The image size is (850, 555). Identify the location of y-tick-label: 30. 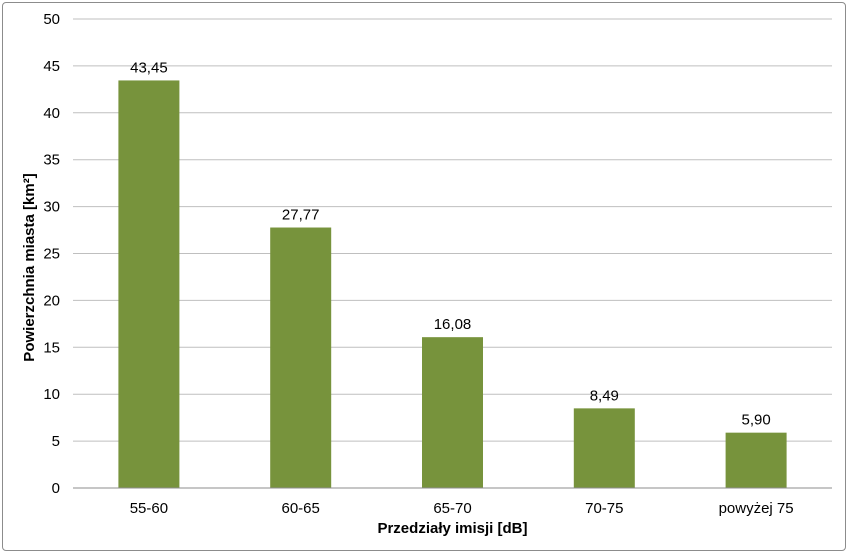
(51, 207).